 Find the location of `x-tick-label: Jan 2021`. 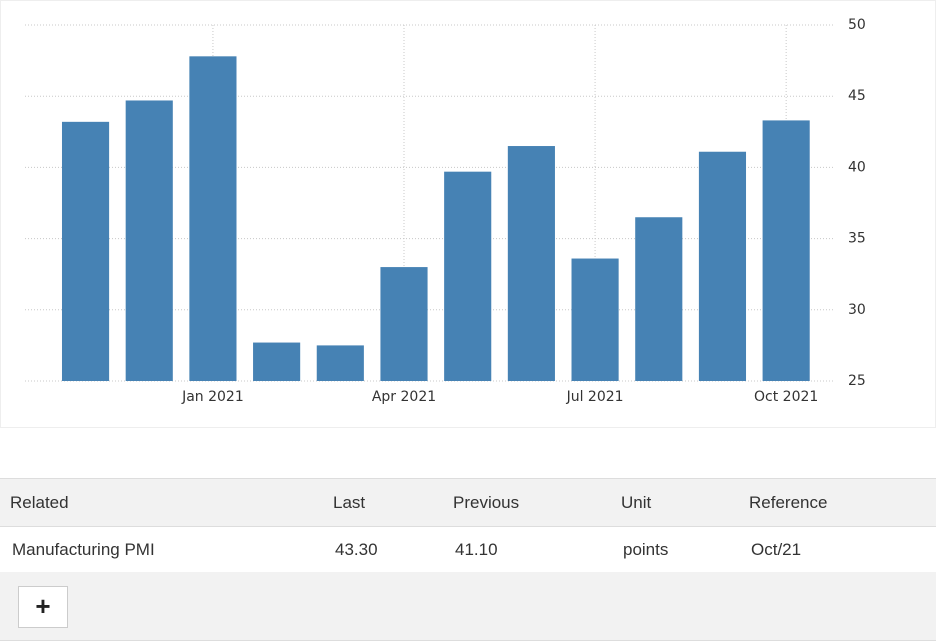

x-tick-label: Jan 2021 is located at coordinates (212, 397).